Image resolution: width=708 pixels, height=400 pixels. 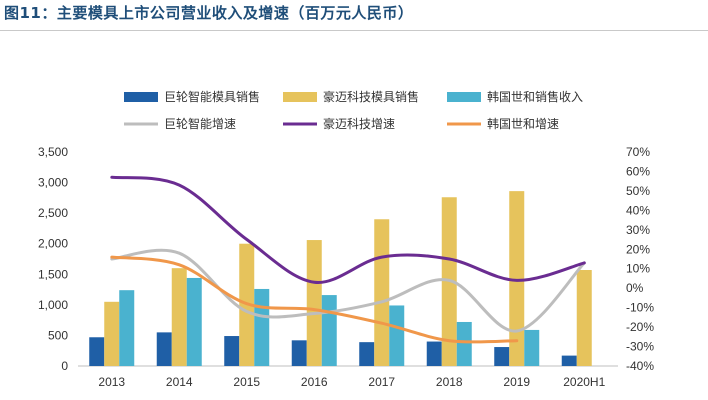 I want to click on legend-label: 巨轮智能增速, so click(x=200, y=123).